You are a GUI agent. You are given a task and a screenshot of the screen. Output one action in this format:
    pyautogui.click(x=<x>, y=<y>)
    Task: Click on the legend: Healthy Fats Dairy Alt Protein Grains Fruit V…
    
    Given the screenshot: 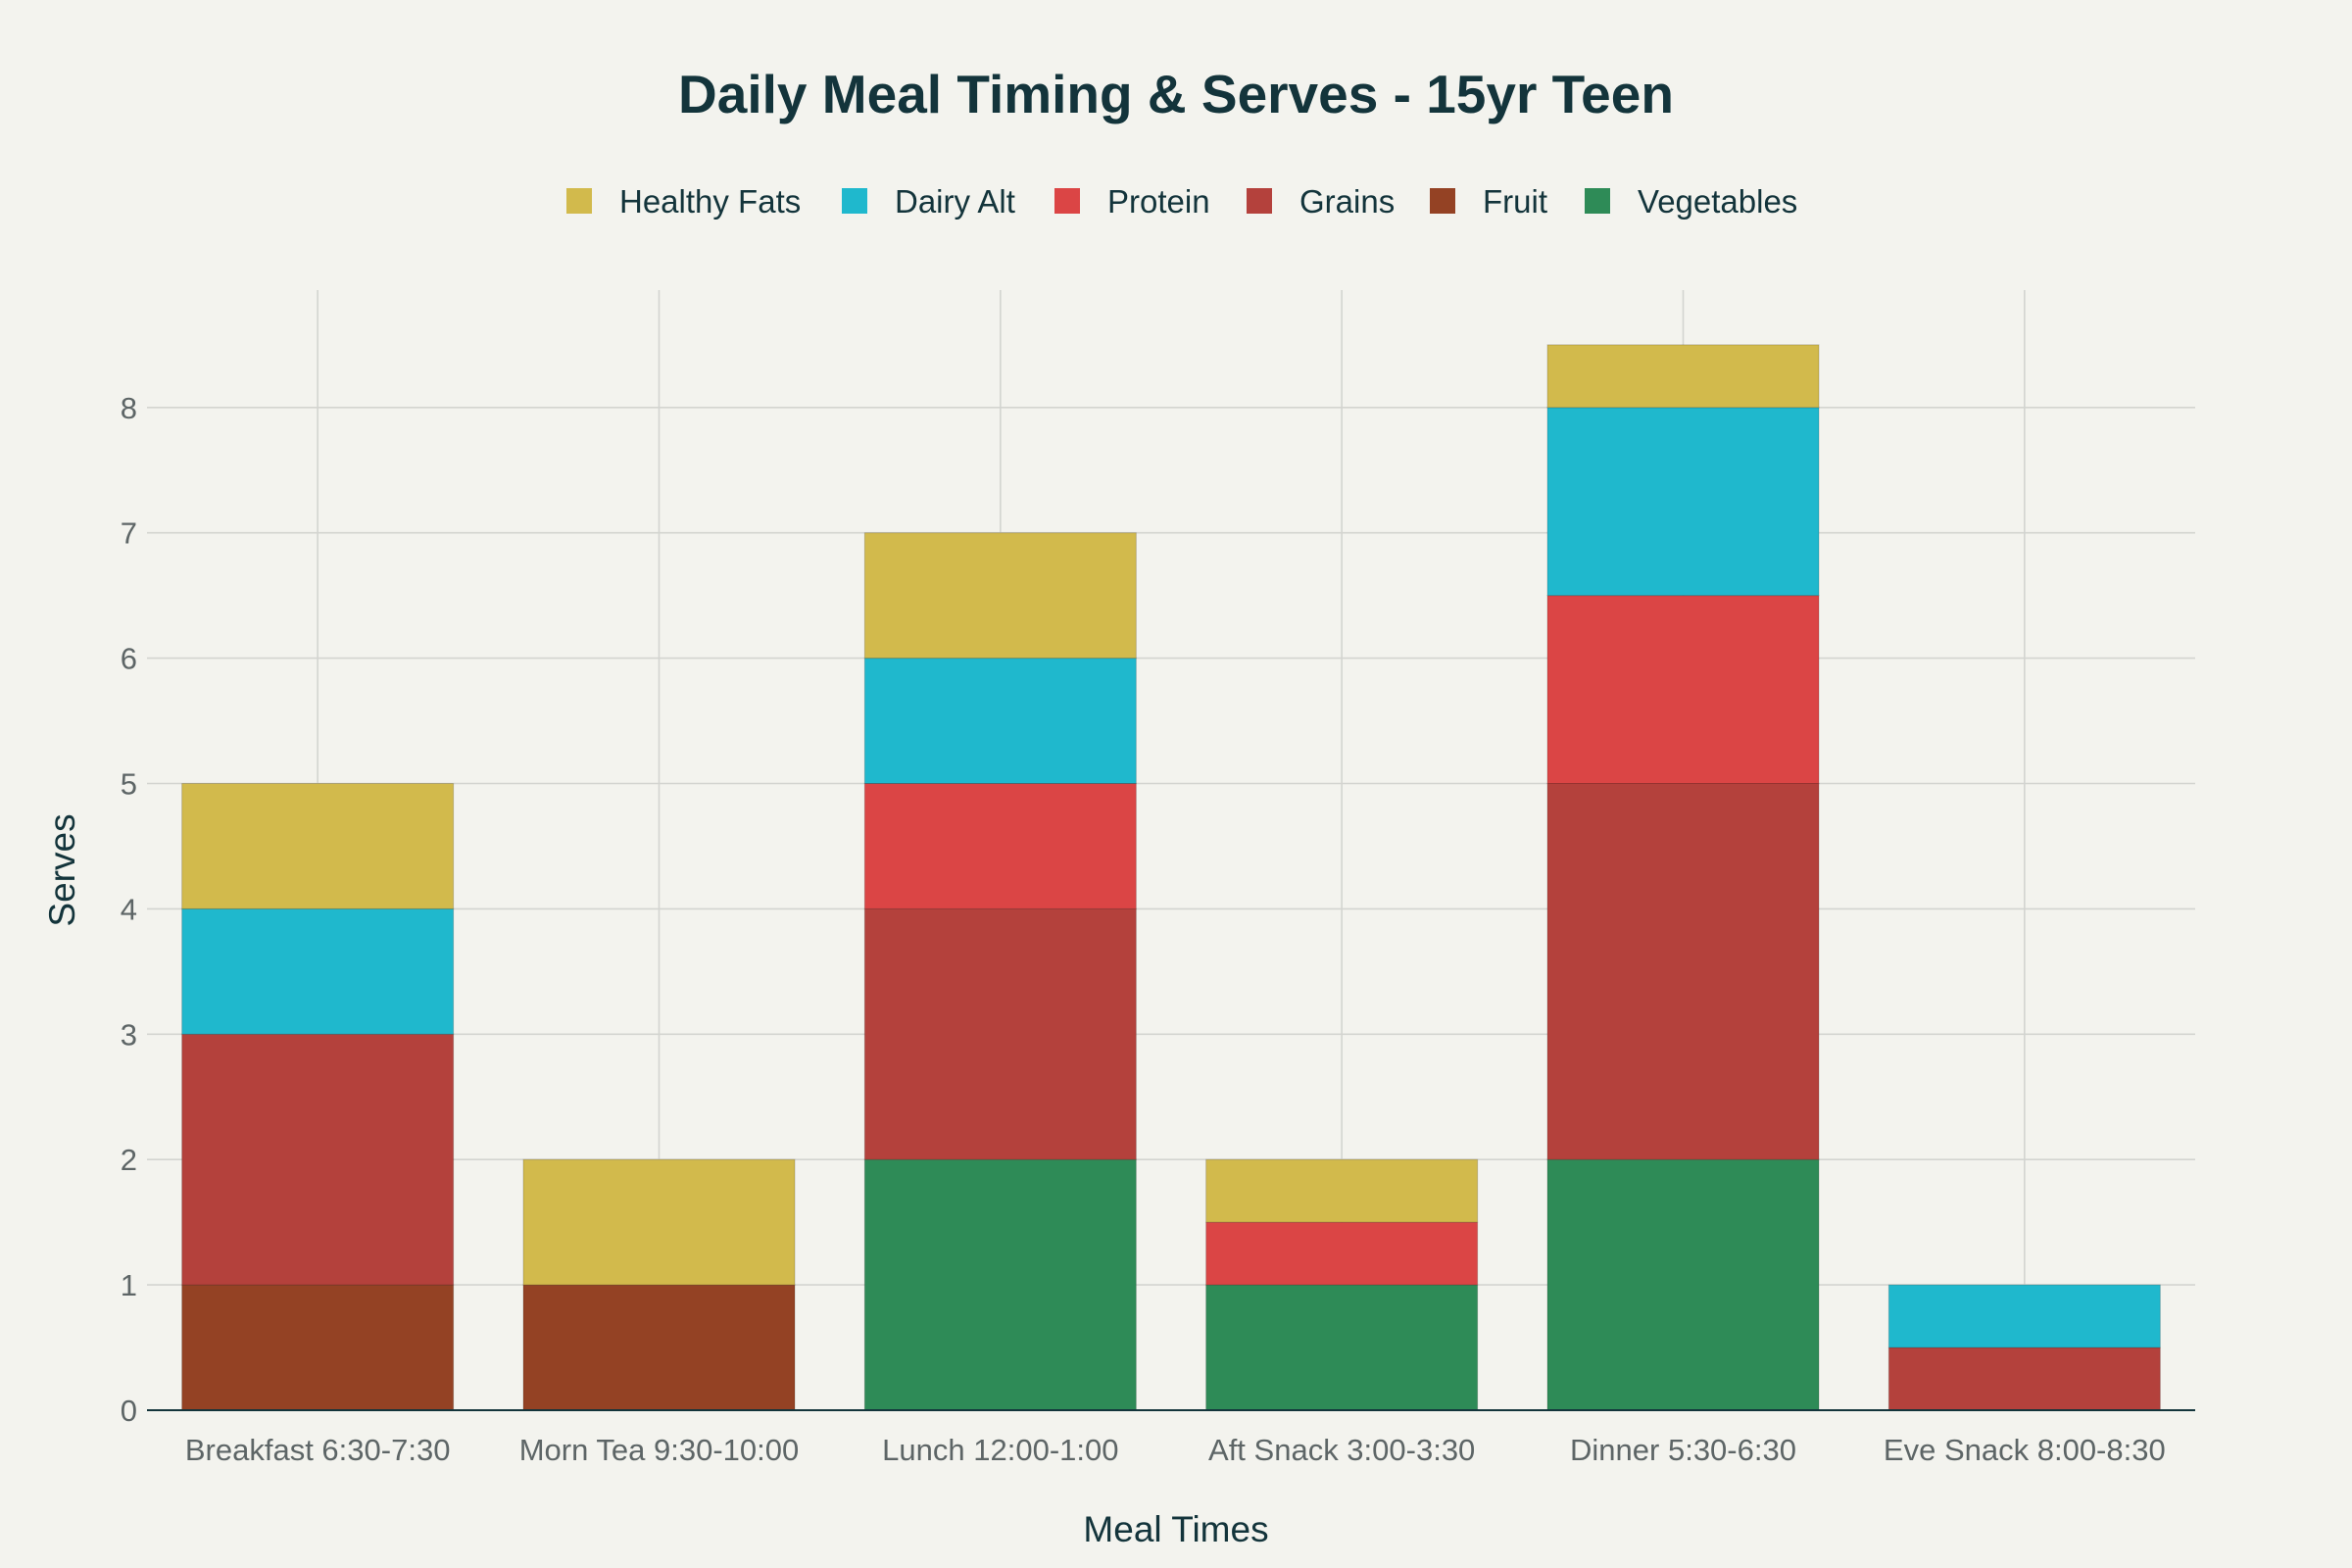 What is the action you would take?
    pyautogui.click(x=1181, y=201)
    